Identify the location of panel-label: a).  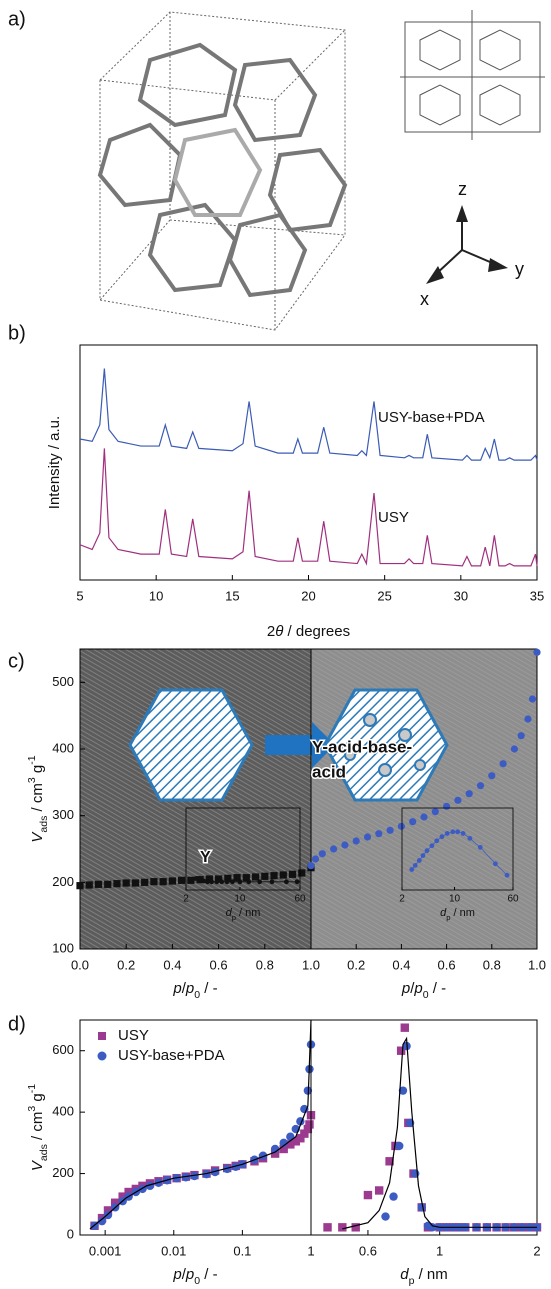
(17, 19).